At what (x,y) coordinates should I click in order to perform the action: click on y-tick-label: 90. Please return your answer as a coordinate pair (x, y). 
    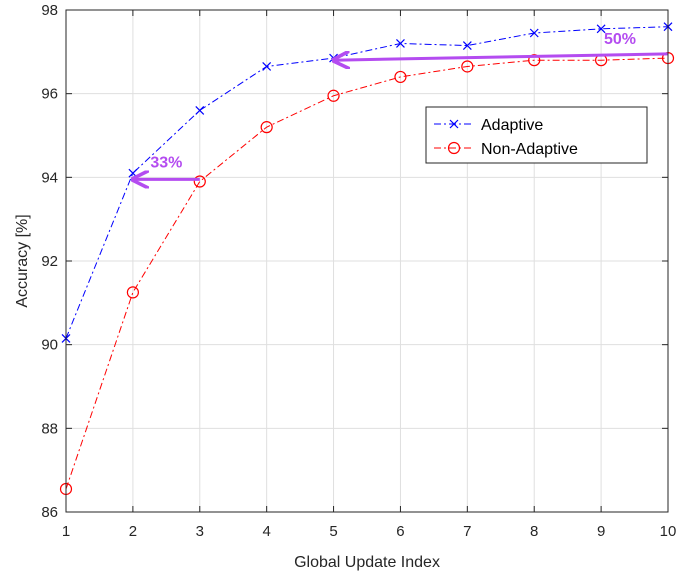
    Looking at the image, I should click on (49, 345).